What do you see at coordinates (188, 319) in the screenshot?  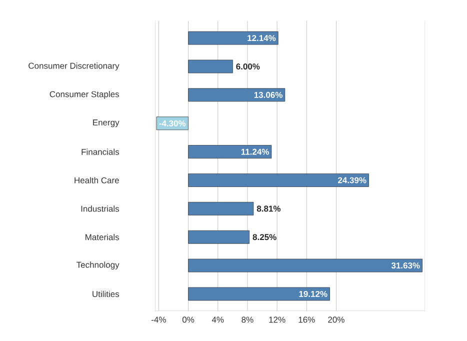 I see `x-tick-label: 0%` at bounding box center [188, 319].